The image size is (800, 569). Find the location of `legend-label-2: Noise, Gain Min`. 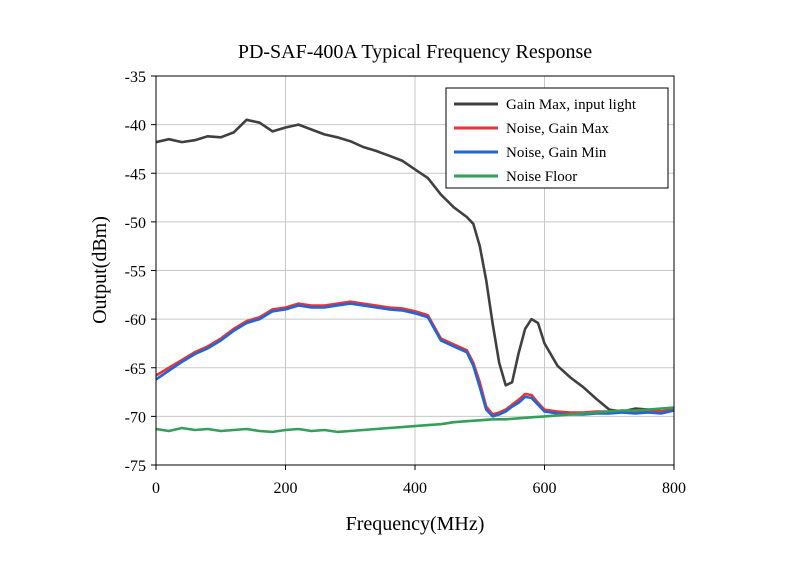

legend-label-2: Noise, Gain Min is located at coordinates (556, 153).